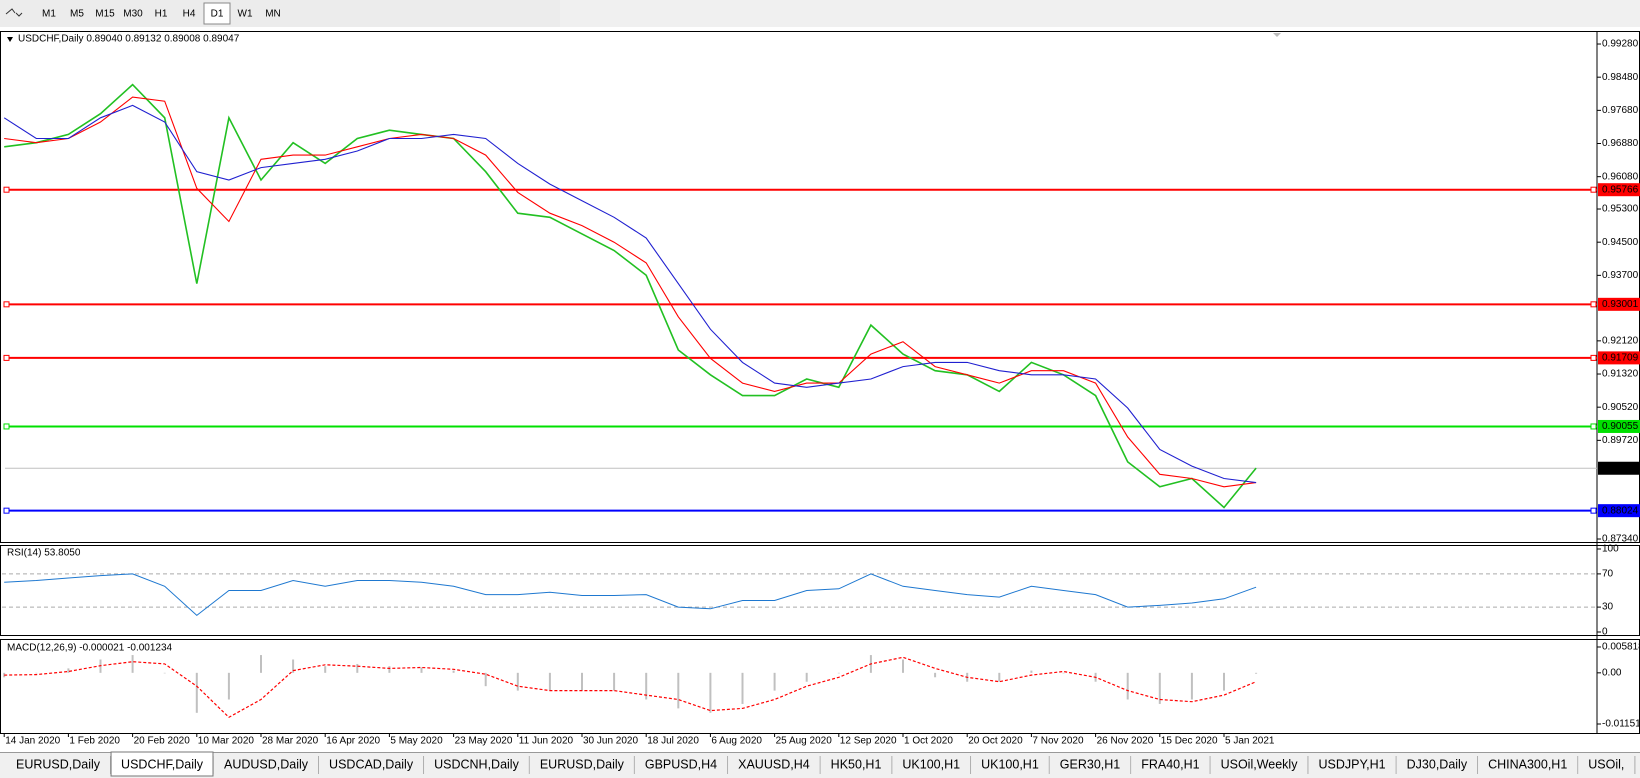 Image resolution: width=1640 pixels, height=778 pixels. I want to click on tab-label: FRA40,H1, so click(1170, 764).